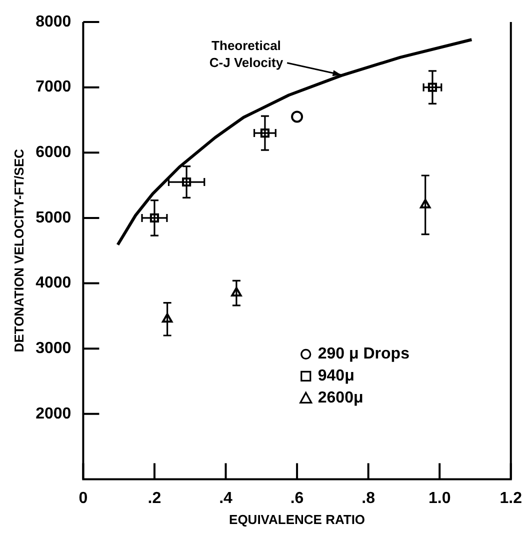 This screenshot has height=536, width=524. I want to click on y-axis-title: DETONATION VELOCITY-FT/SEC, so click(18, 250).